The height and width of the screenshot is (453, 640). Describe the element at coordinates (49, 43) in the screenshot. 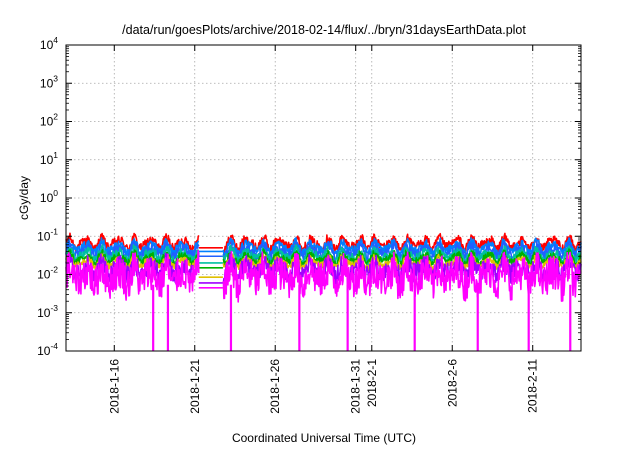

I see `y-tick-label: 10⁴` at that location.